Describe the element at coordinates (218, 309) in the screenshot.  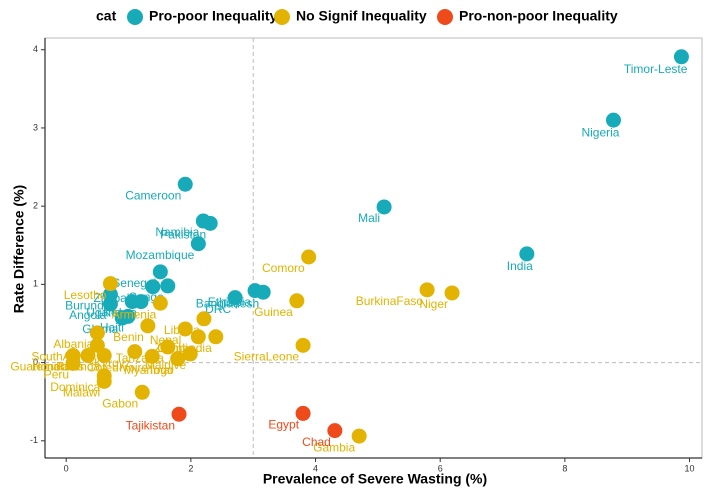
I see `point-label: DRC` at that location.